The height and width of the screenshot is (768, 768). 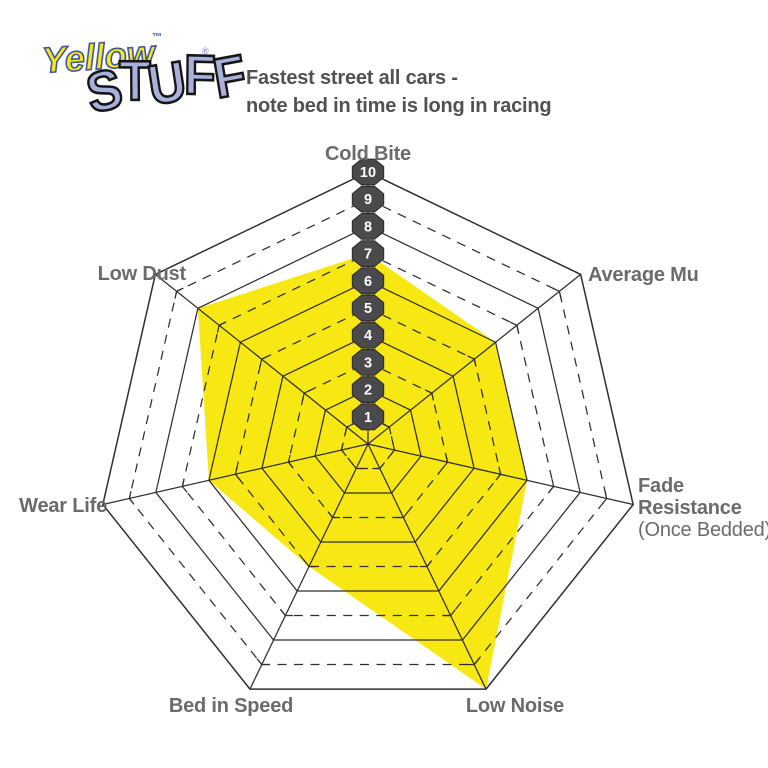 I want to click on logo-letter: U, so click(x=166, y=84).